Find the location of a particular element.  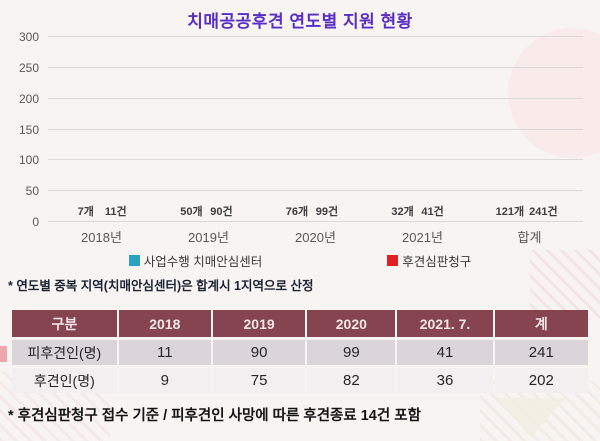

header-category: 구분 is located at coordinates (64, 323).